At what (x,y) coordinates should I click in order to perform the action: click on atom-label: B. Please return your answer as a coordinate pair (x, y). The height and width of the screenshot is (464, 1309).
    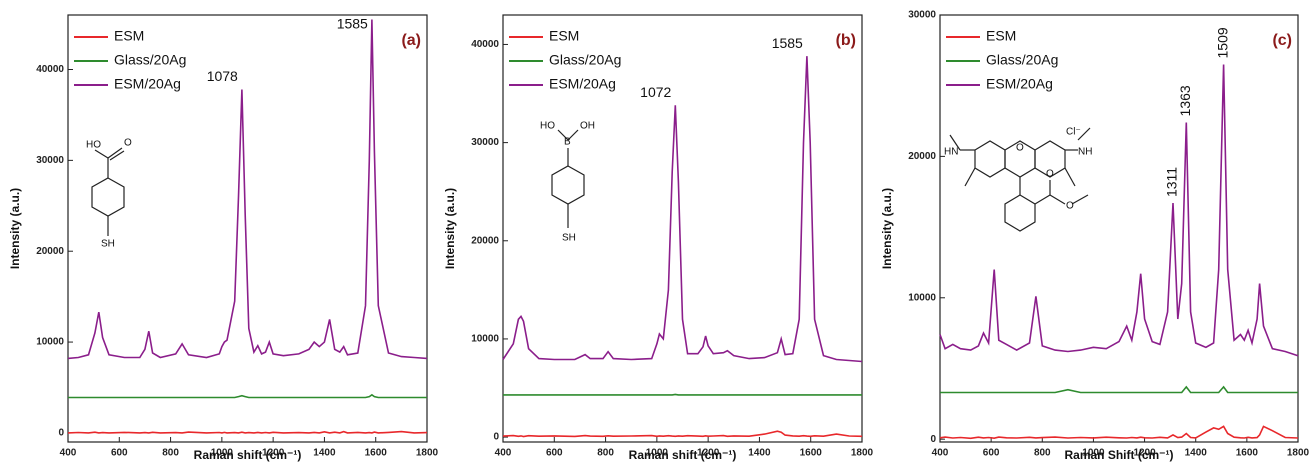
    Looking at the image, I should click on (567, 142).